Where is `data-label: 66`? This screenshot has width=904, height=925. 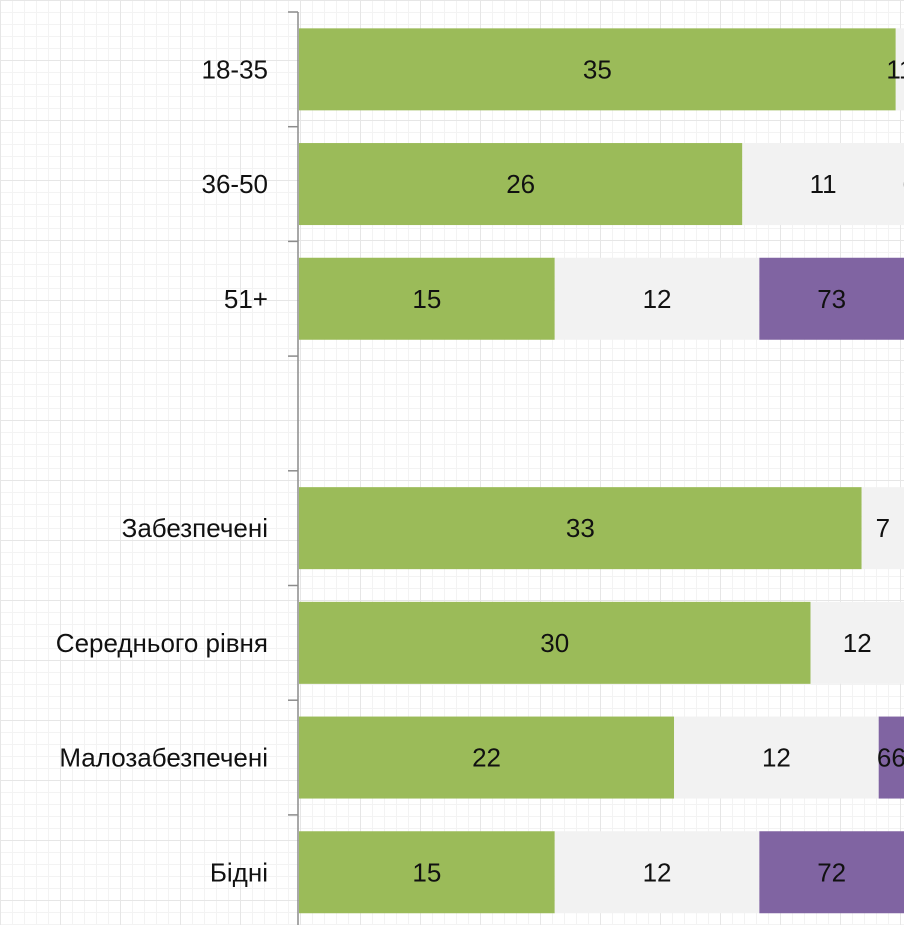
data-label: 66 is located at coordinates (890, 758).